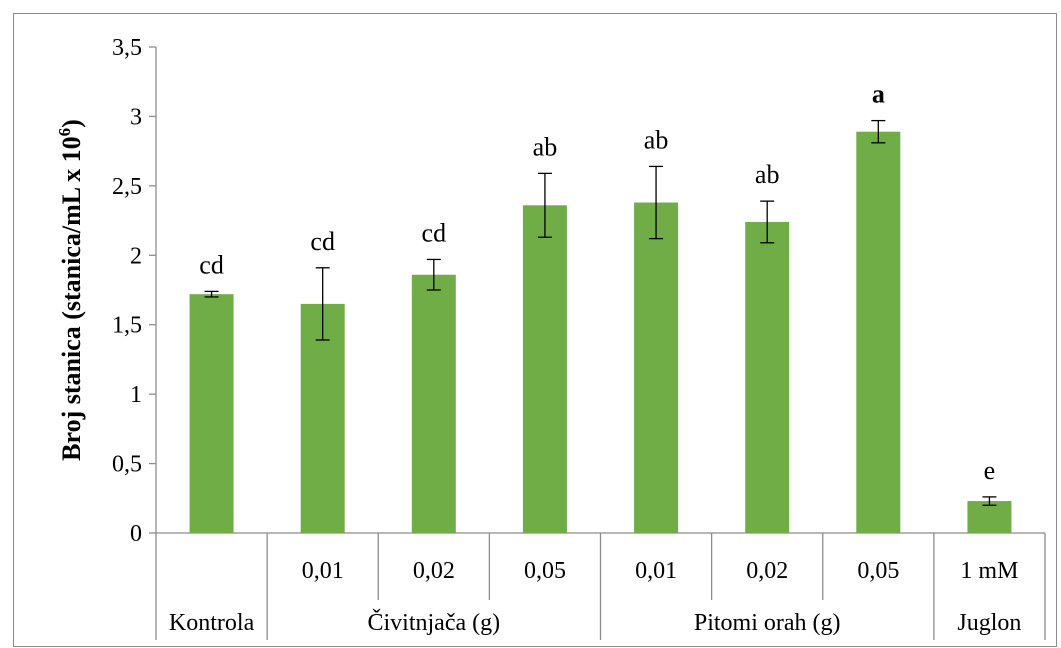 This screenshot has height=648, width=1061. I want to click on y-tick-label: 2,5, so click(127, 187).